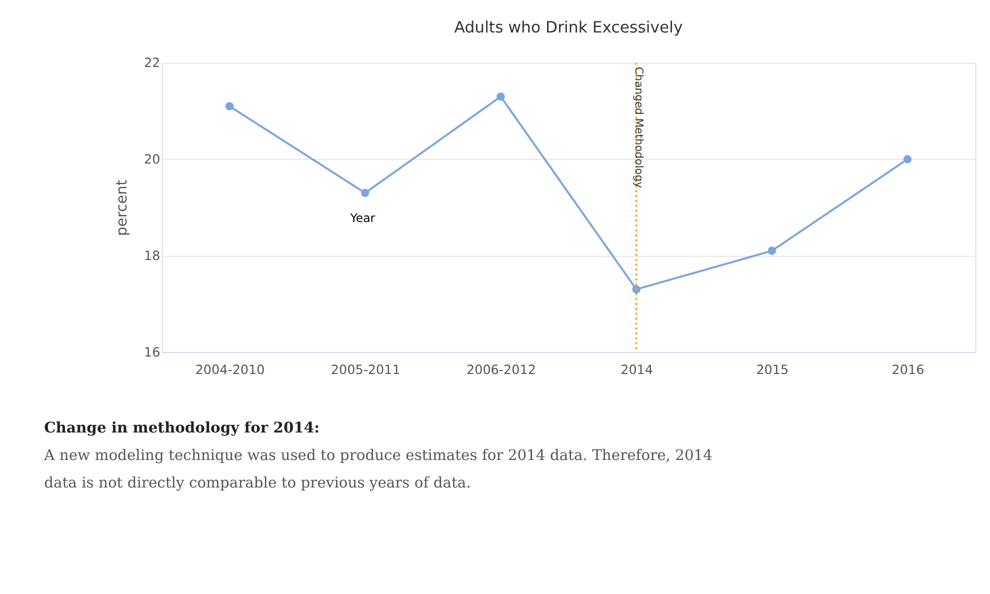 This screenshot has width=990, height=594. What do you see at coordinates (152, 256) in the screenshot?
I see `y-tick-label: 18` at bounding box center [152, 256].